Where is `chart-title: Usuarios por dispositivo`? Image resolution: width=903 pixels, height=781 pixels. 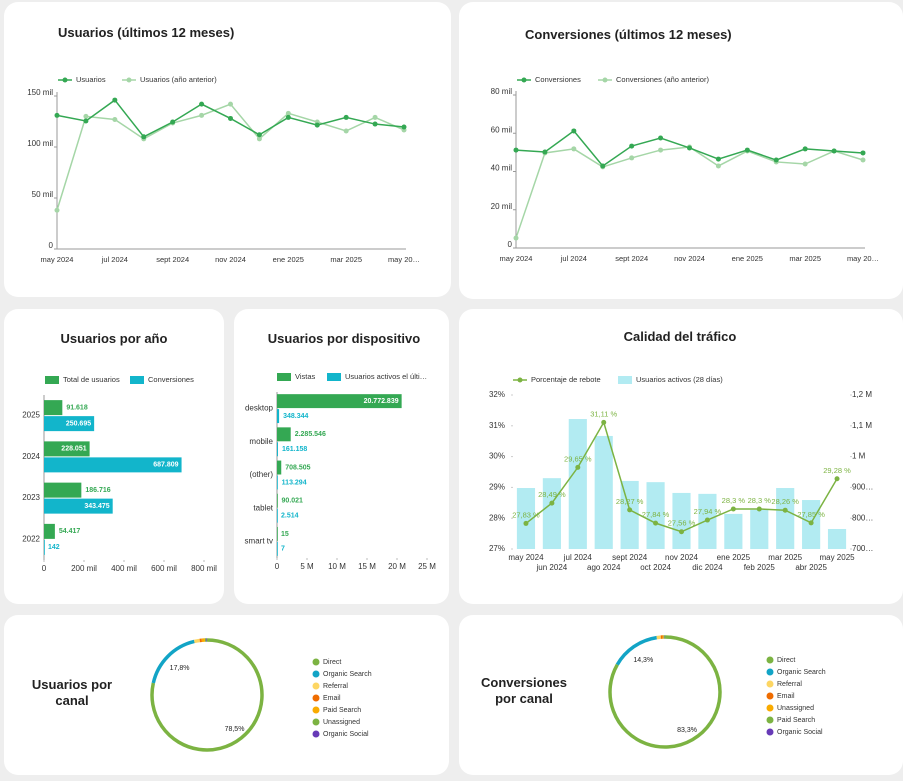 chart-title: Usuarios por dispositivo is located at coordinates (344, 338).